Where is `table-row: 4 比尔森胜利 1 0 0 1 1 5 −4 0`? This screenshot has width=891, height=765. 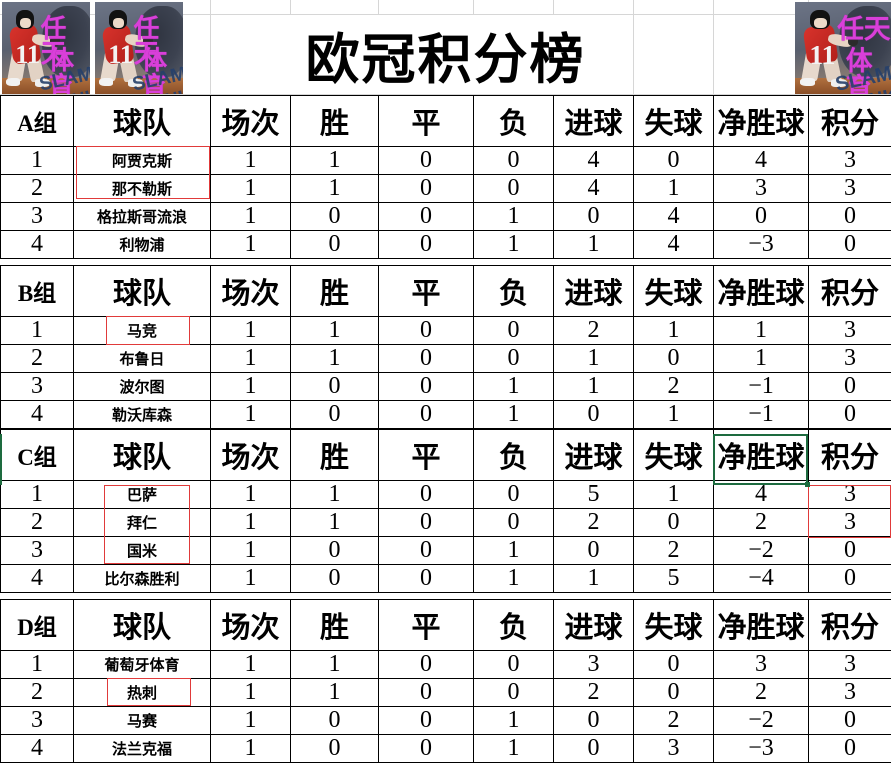
table-row: 4 比尔森胜利 1 0 0 1 1 5 −4 0 is located at coordinates (445, 578).